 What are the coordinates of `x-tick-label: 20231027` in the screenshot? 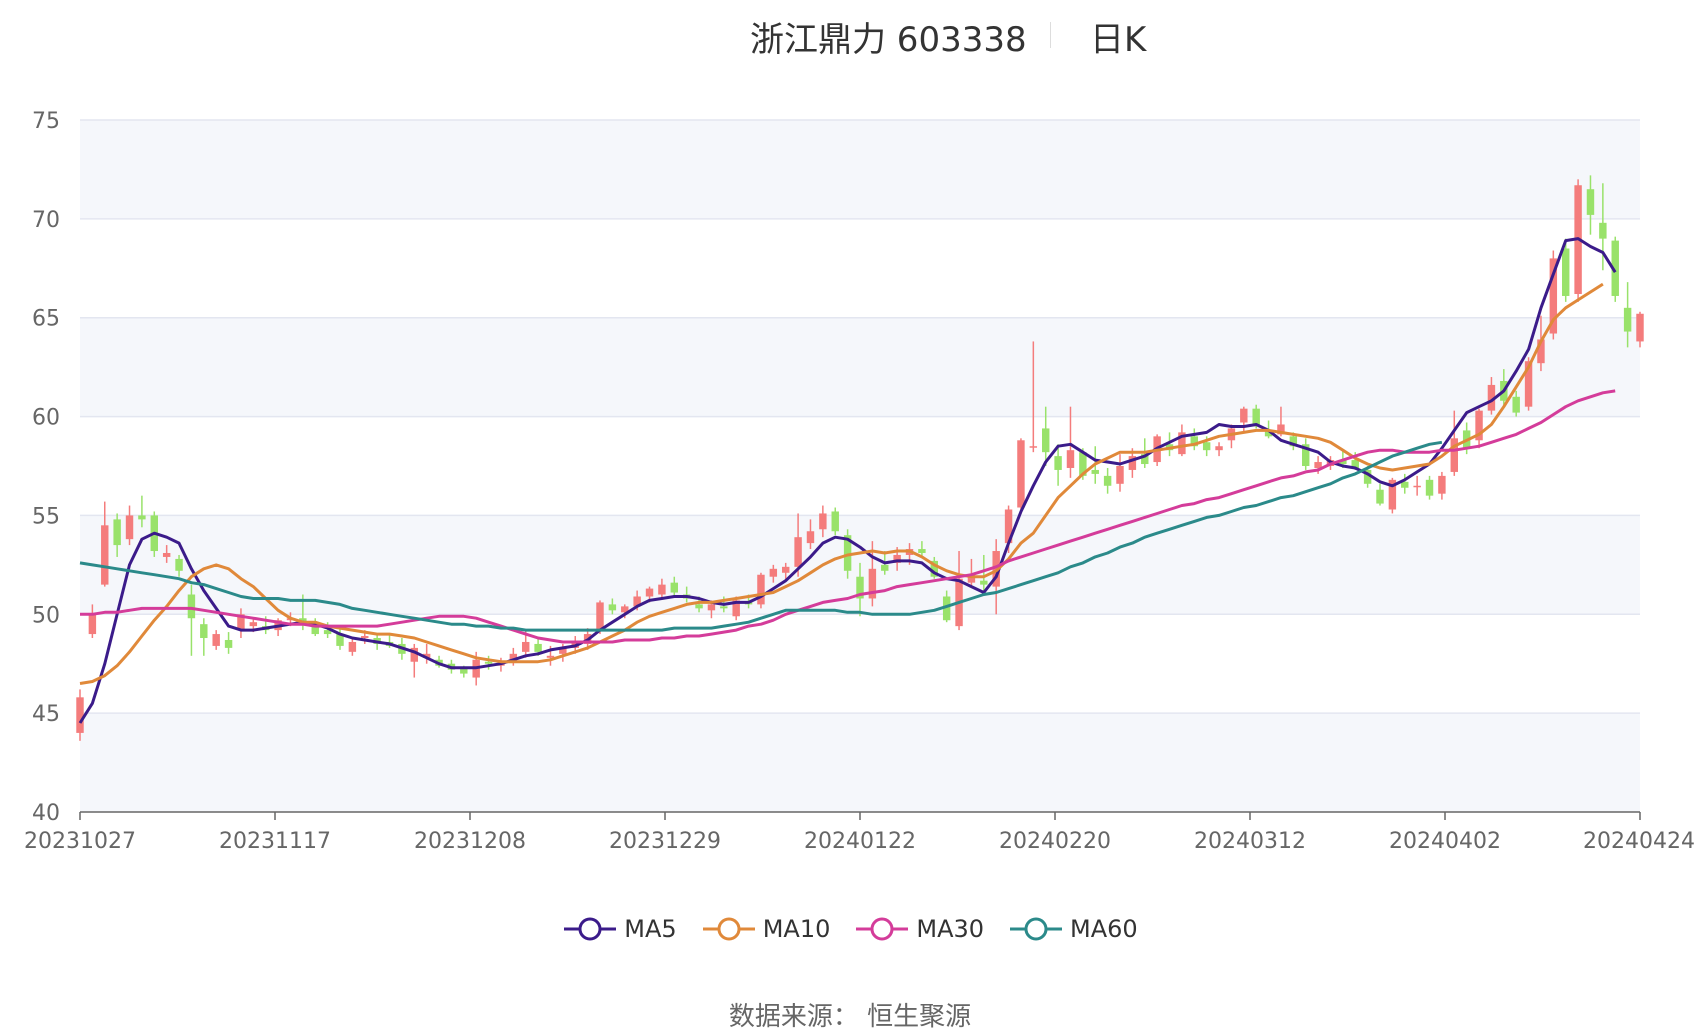 It's located at (80, 841).